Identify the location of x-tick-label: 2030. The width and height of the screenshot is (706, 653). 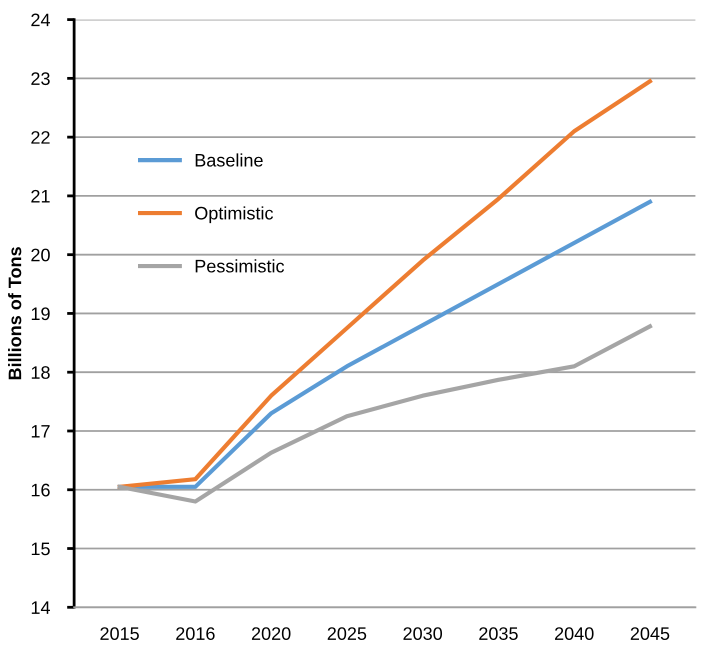
(422, 633).